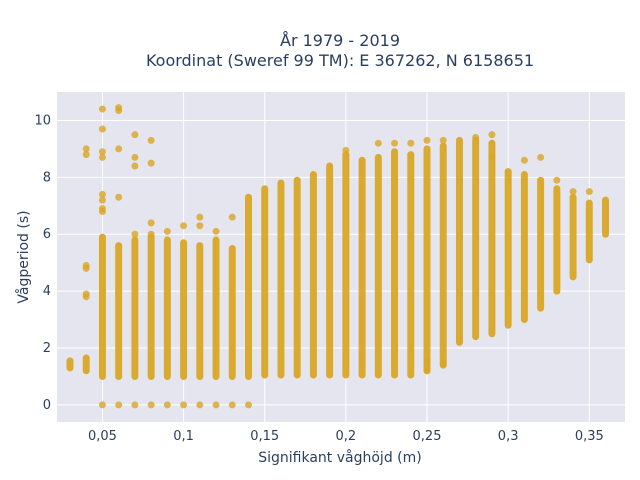  I want to click on x-tick-label: 0,35, so click(589, 436).